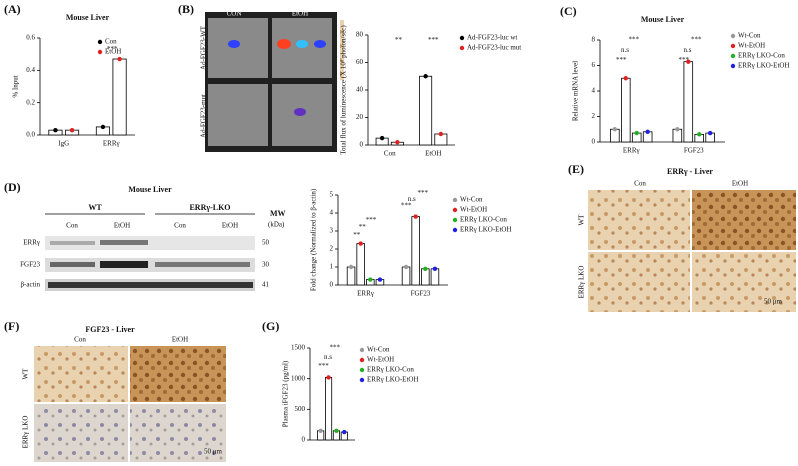 This screenshot has height=466, width=798. Describe the element at coordinates (30, 135) in the screenshot. I see `y-tick-label: 0.0` at that location.